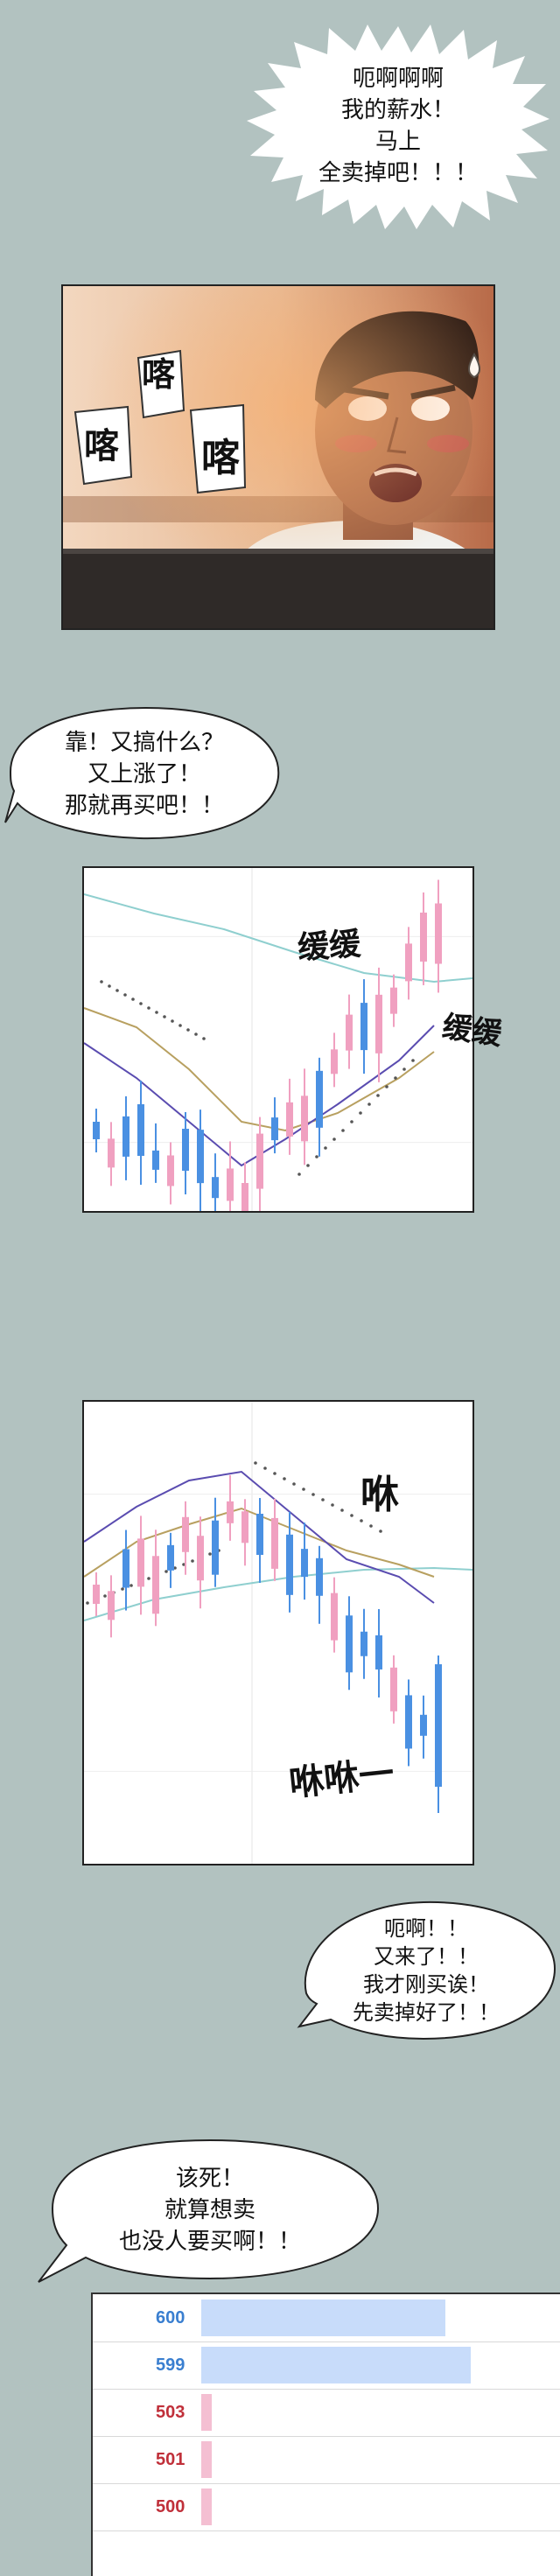 The height and width of the screenshot is (2576, 560). Describe the element at coordinates (323, 2318) in the screenshot. I see `ask-volume-bar` at that location.